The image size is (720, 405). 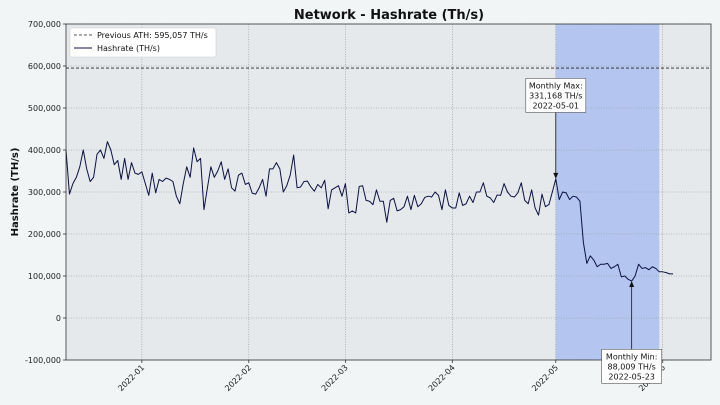 What do you see at coordinates (631, 356) in the screenshot?
I see `annotation-text: Monthly Min:` at bounding box center [631, 356].